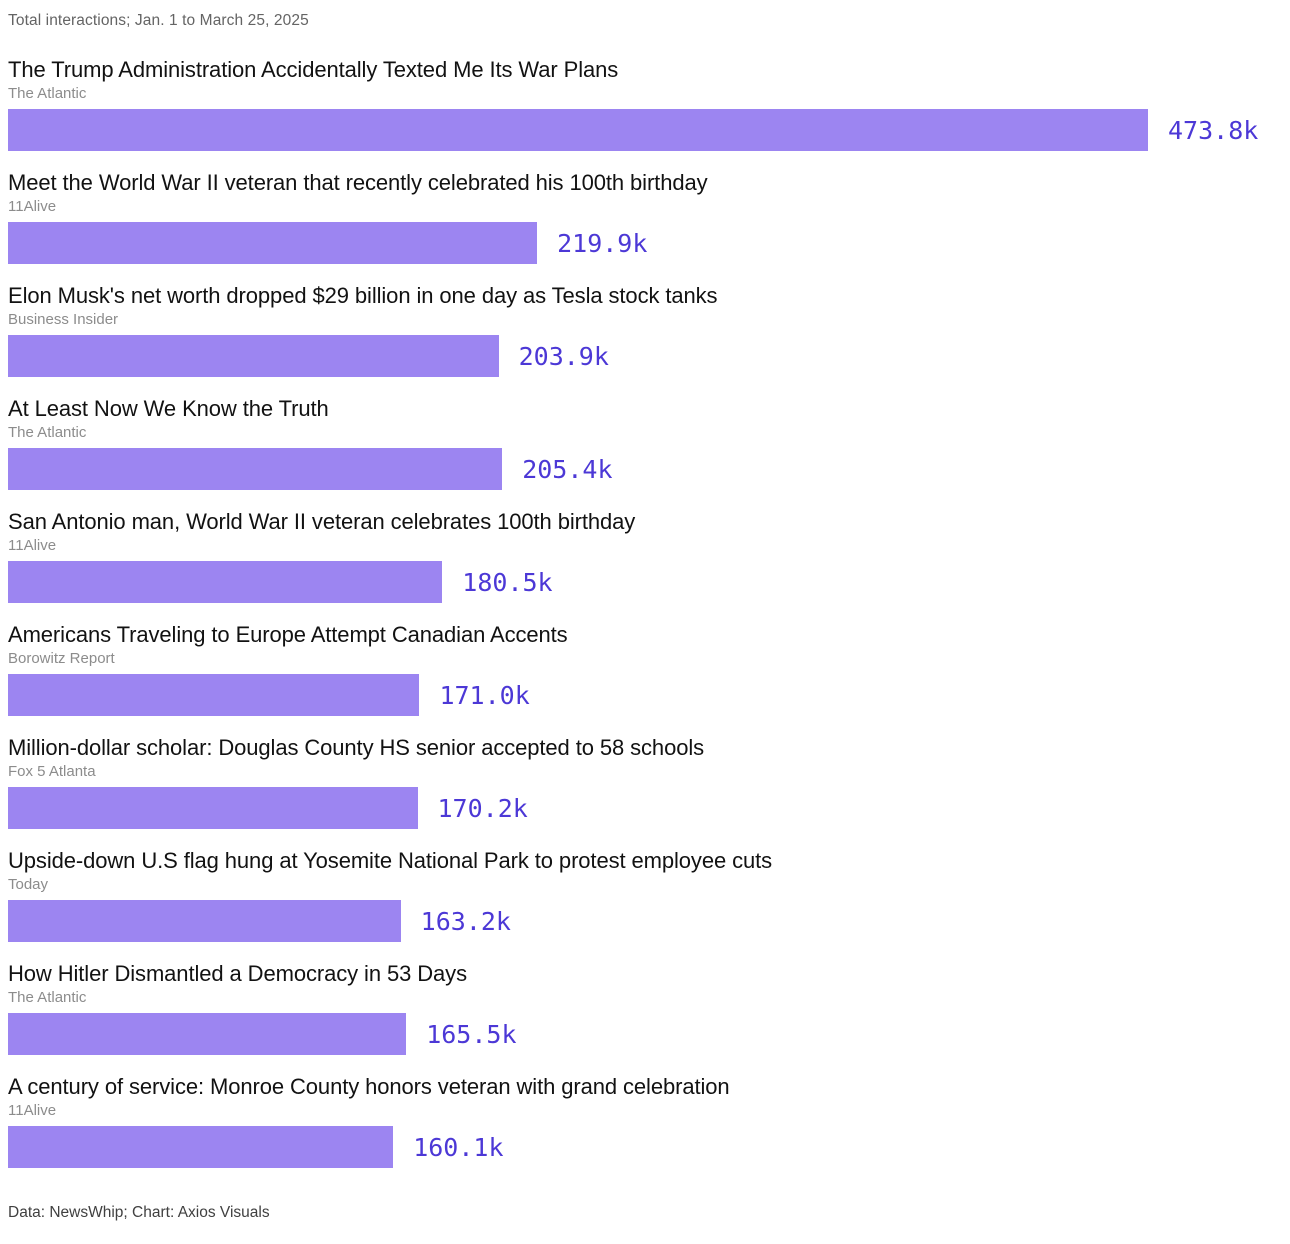 Image resolution: width=1290 pixels, height=1244 pixels. Describe the element at coordinates (168, 408) in the screenshot. I see `headline-label: At Least Now We Know the Truth` at that location.